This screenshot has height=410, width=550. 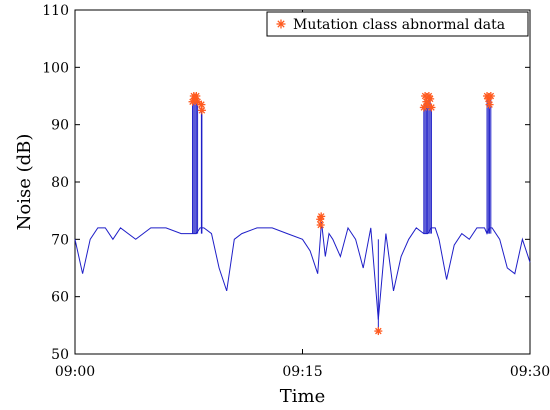 I want to click on y-tick-label: 70, so click(x=60, y=240).